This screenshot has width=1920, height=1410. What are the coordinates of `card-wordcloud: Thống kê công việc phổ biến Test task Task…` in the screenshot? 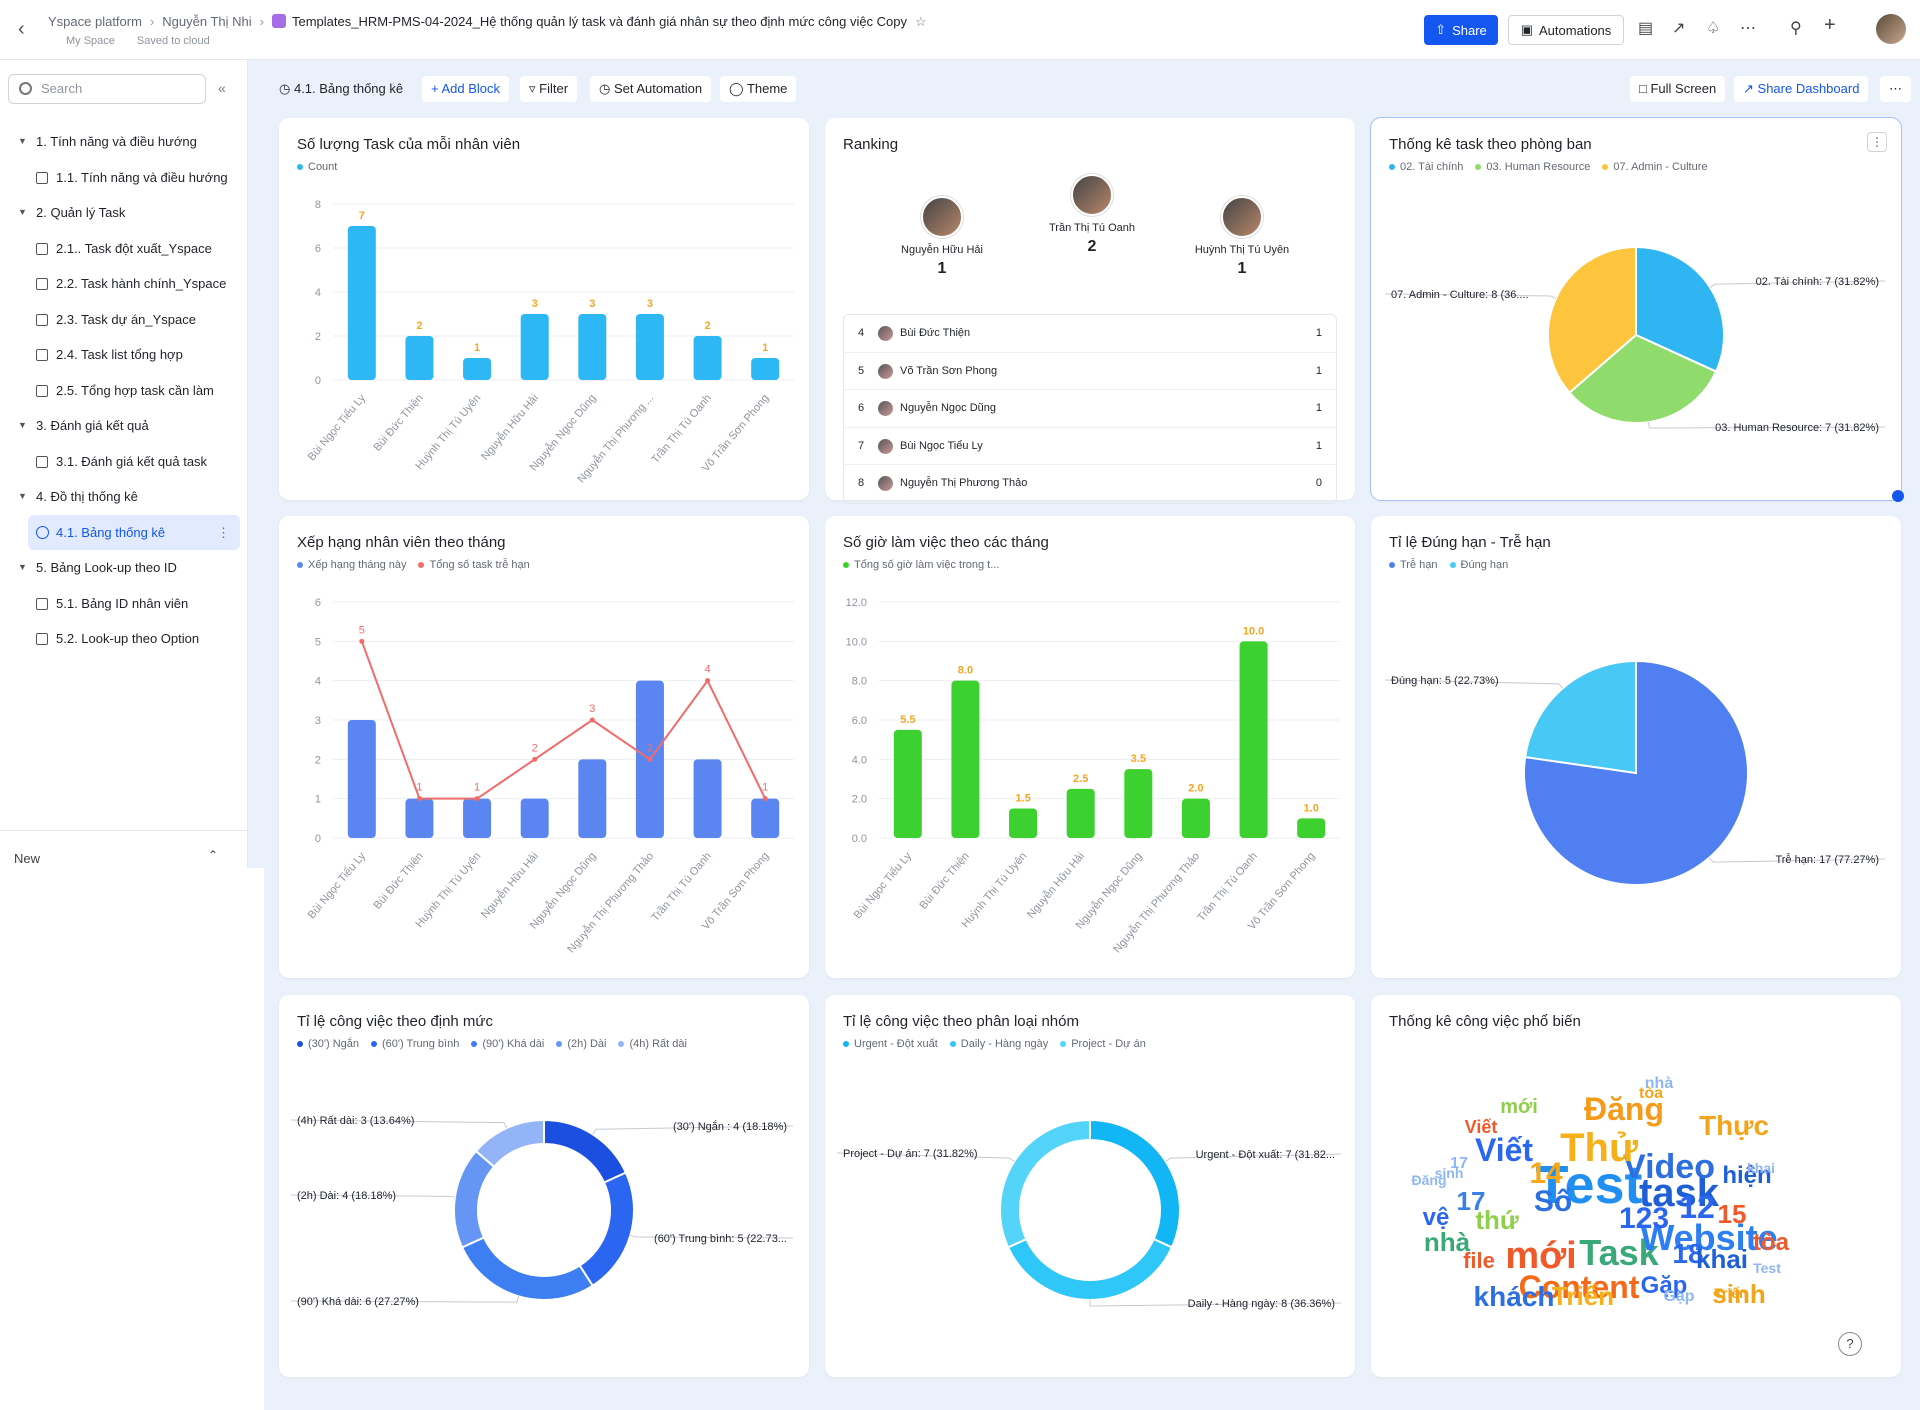 It's located at (1636, 1186).